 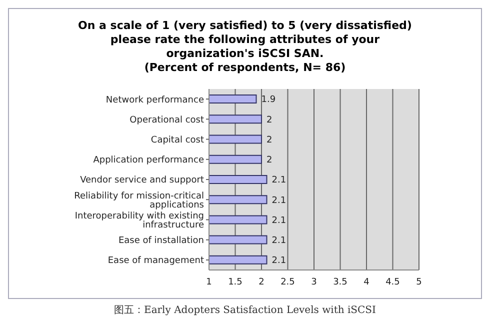 I want to click on y-tick-label: Vendor service and support, so click(x=142, y=181).